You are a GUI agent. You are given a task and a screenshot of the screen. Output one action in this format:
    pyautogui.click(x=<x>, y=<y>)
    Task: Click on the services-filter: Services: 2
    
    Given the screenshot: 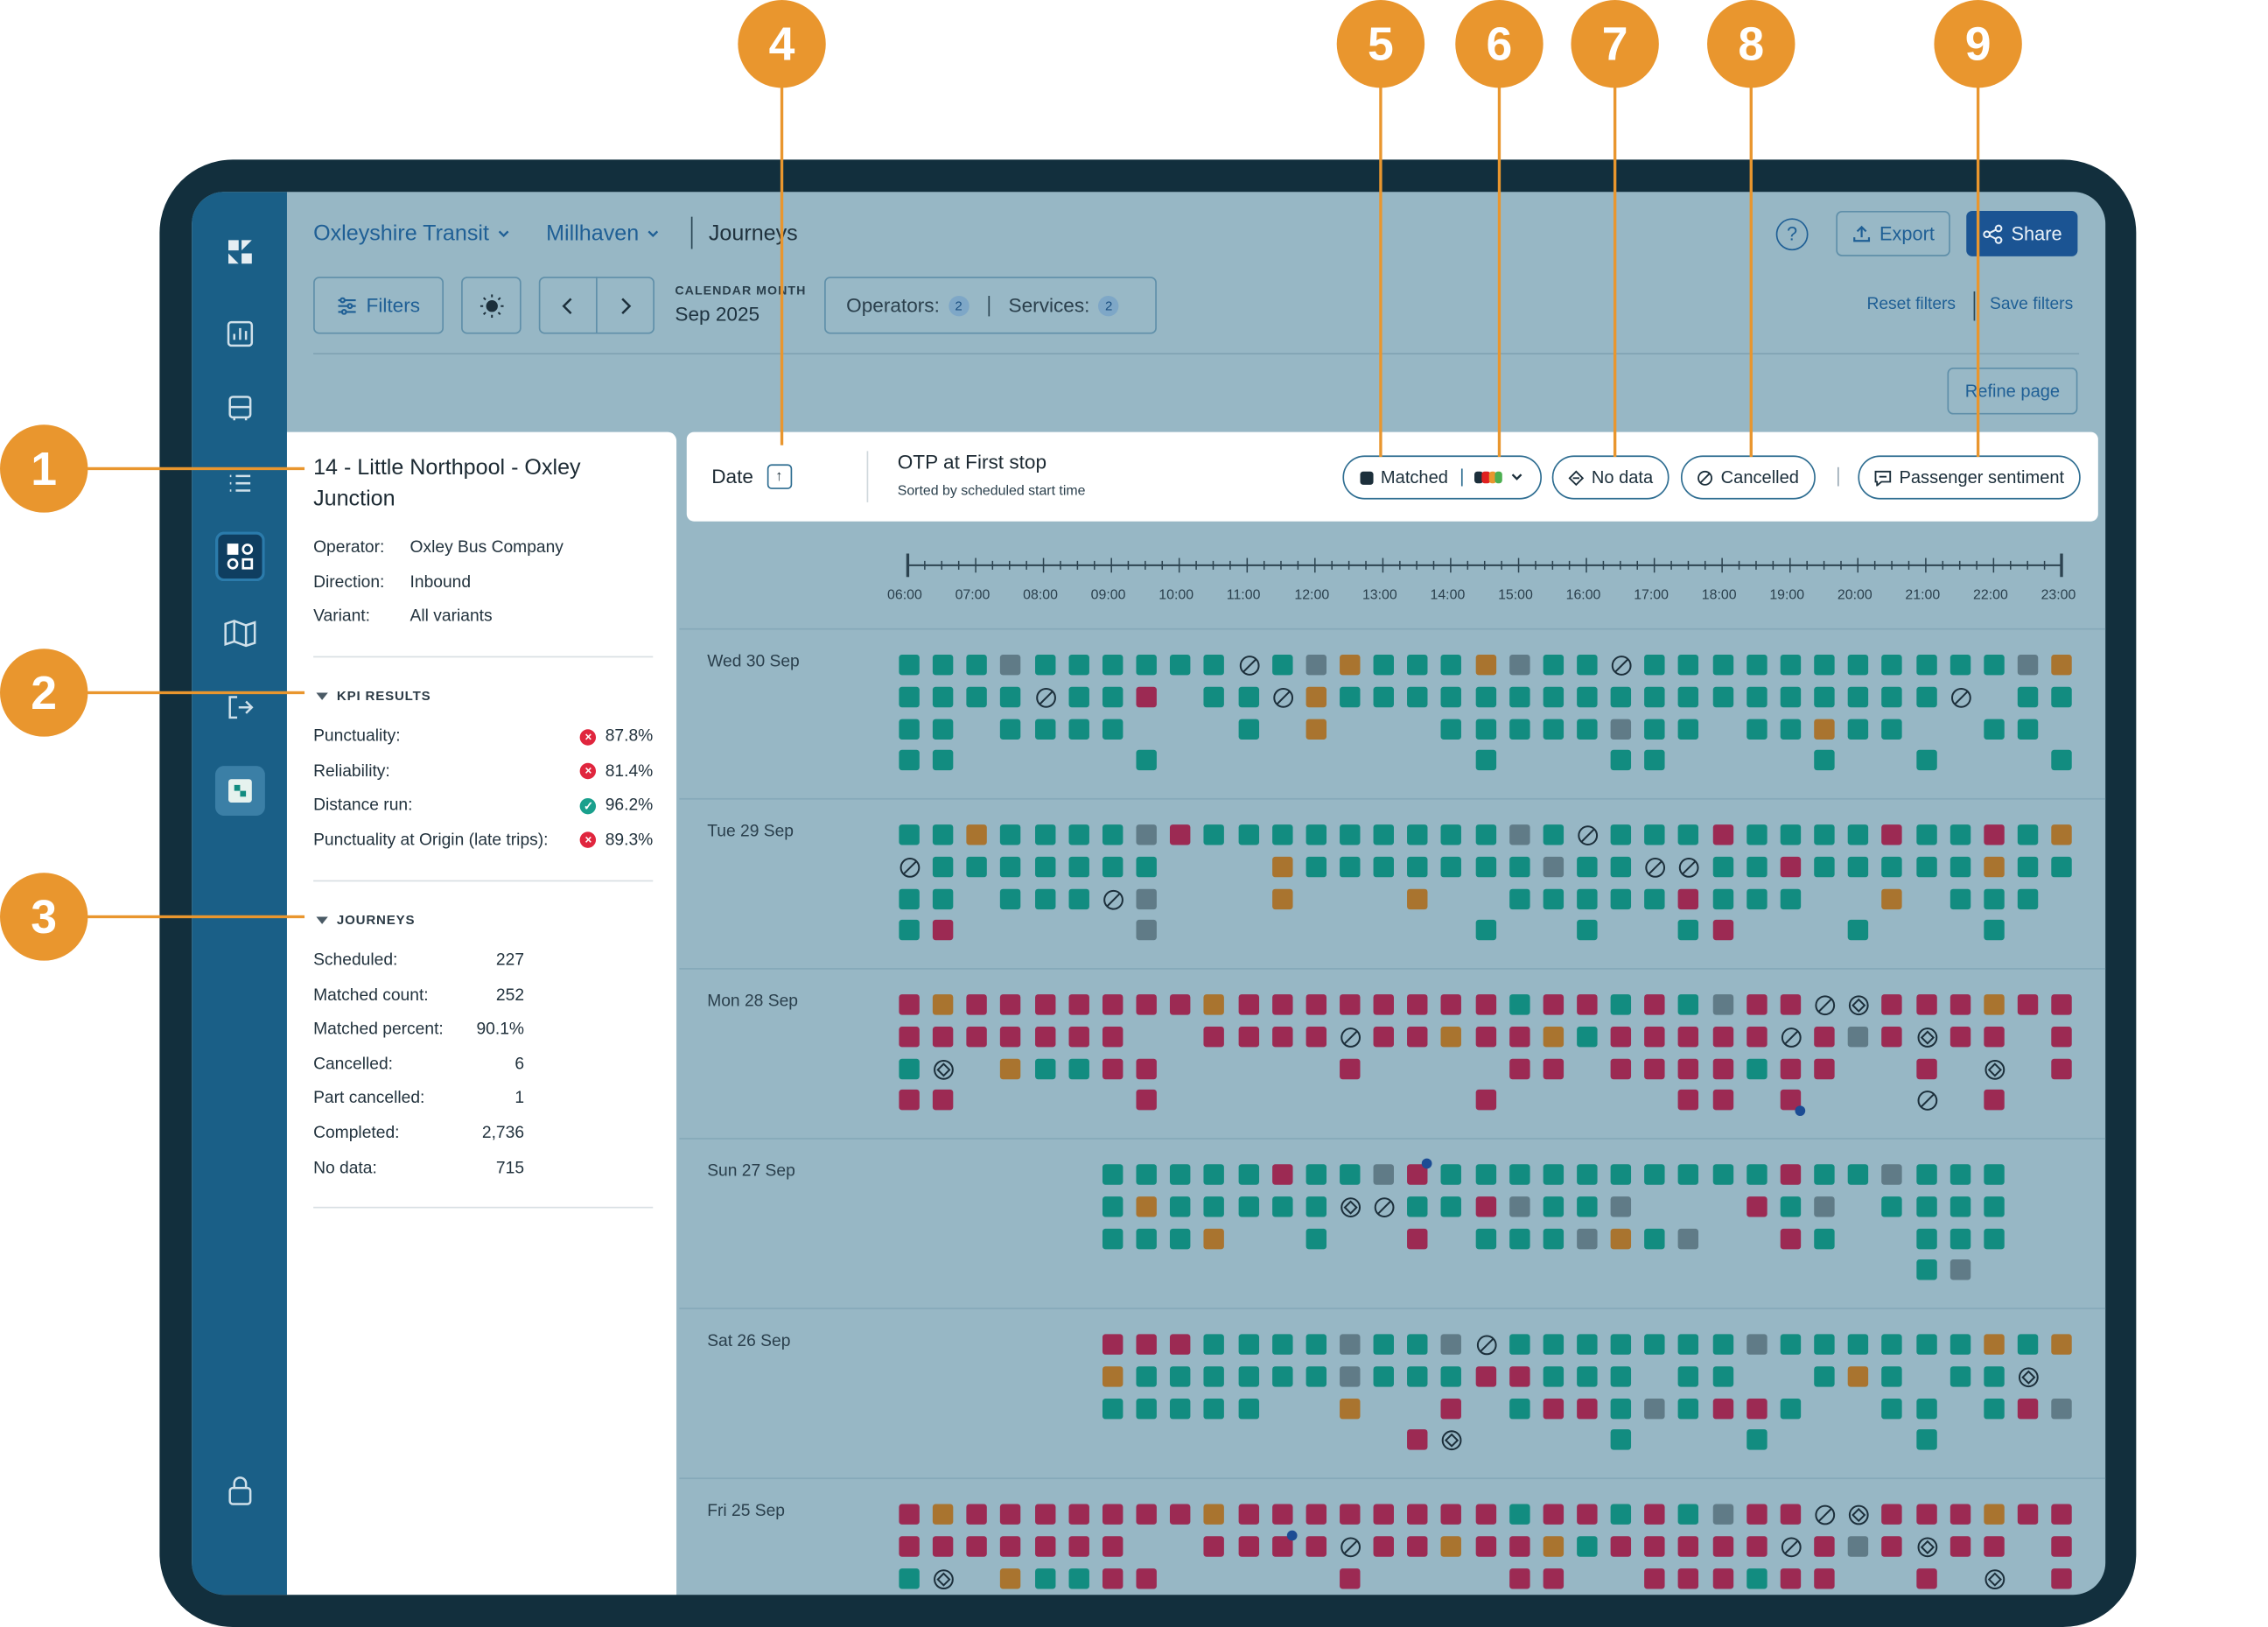 What is the action you would take?
    pyautogui.click(x=1064, y=305)
    